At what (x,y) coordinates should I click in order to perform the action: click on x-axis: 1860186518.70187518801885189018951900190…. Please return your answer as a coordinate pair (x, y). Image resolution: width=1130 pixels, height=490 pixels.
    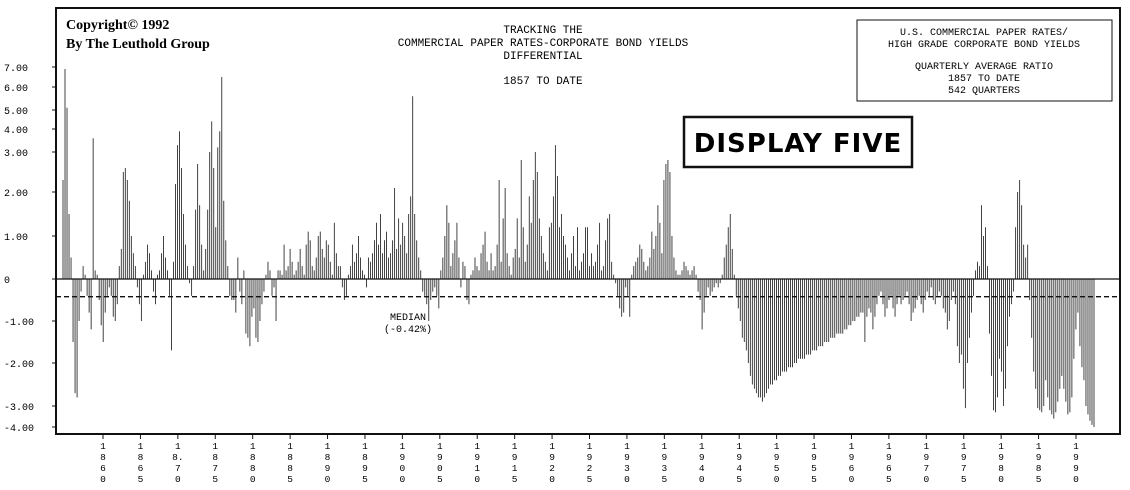
    Looking at the image, I should click on (589, 459).